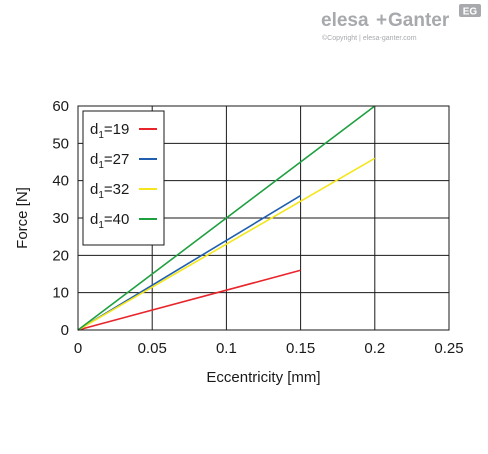 Image resolution: width=488 pixels, height=454 pixels. What do you see at coordinates (263, 377) in the screenshot?
I see `x-axis-label: Eccentricity [mm]` at bounding box center [263, 377].